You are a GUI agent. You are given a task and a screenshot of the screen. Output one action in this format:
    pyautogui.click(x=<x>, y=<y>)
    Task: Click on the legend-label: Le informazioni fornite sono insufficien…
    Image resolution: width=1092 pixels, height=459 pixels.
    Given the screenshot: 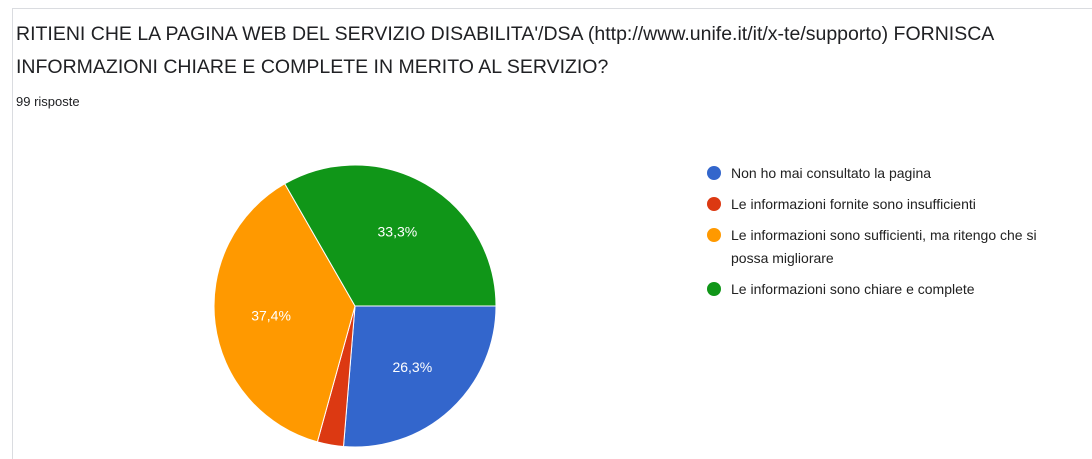 What is the action you would take?
    pyautogui.click(x=853, y=204)
    